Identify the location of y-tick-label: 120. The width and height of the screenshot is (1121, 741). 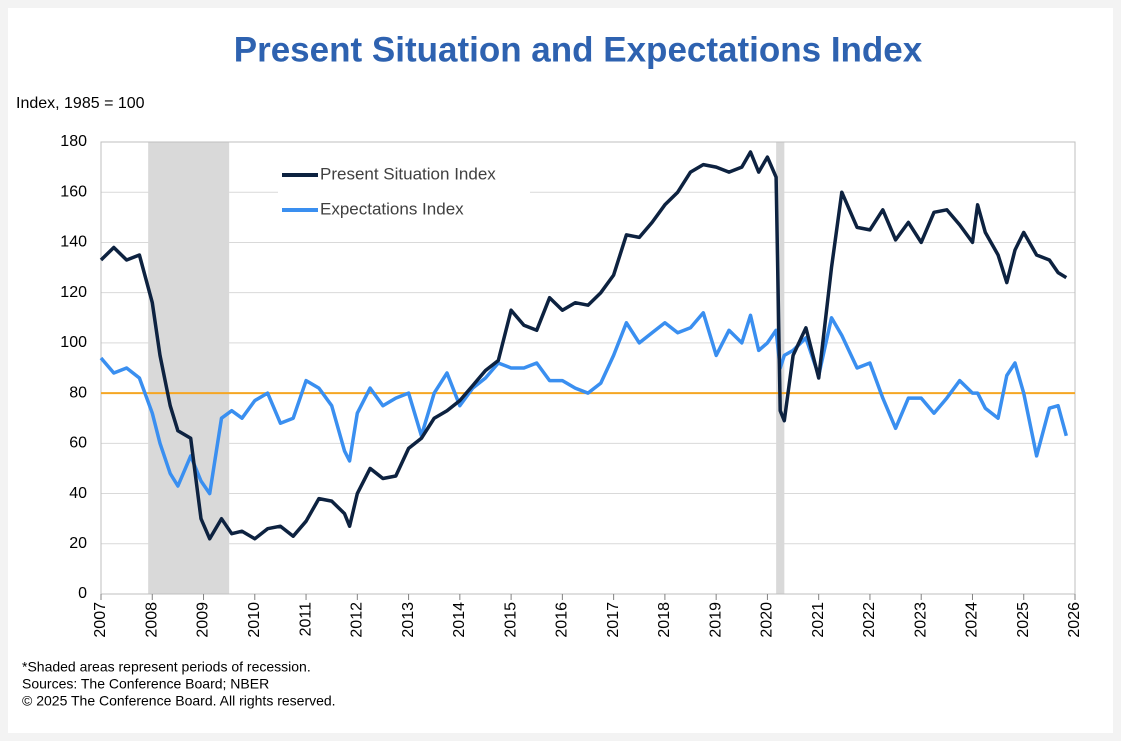
(73, 292).